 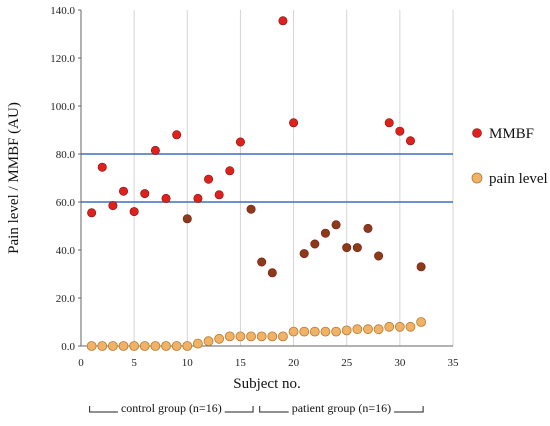 What do you see at coordinates (294, 363) in the screenshot?
I see `x-tick-label: 20` at bounding box center [294, 363].